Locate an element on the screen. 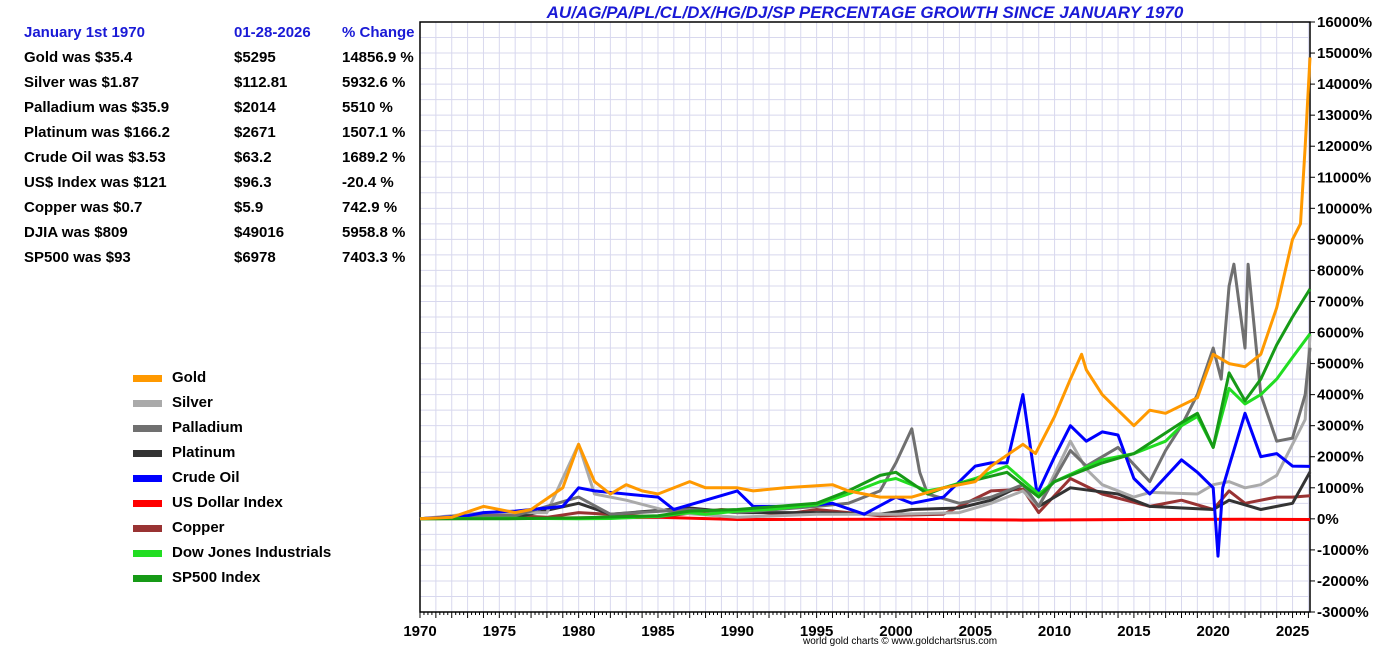 The height and width of the screenshot is (650, 1380). stats-row-now: $112.81 is located at coordinates (261, 82).